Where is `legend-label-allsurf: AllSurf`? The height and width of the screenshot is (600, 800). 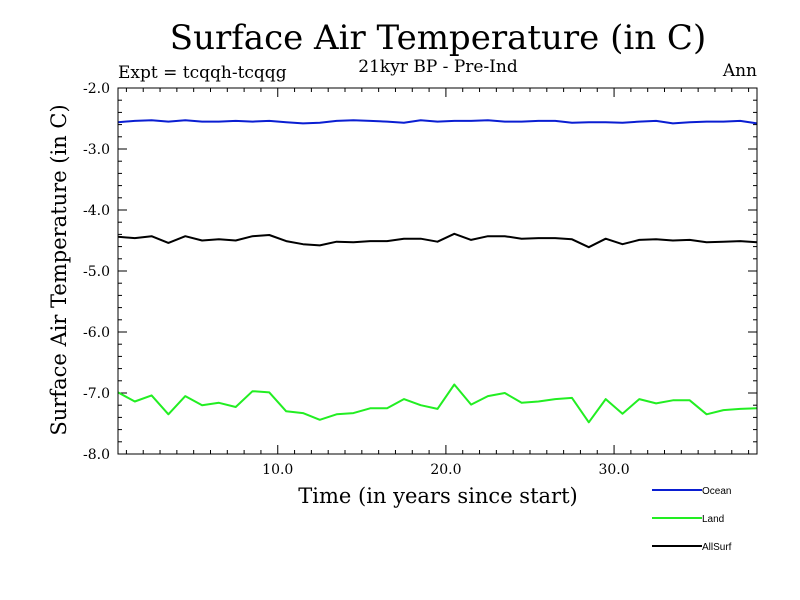 legend-label-allsurf: AllSurf is located at coordinates (717, 547).